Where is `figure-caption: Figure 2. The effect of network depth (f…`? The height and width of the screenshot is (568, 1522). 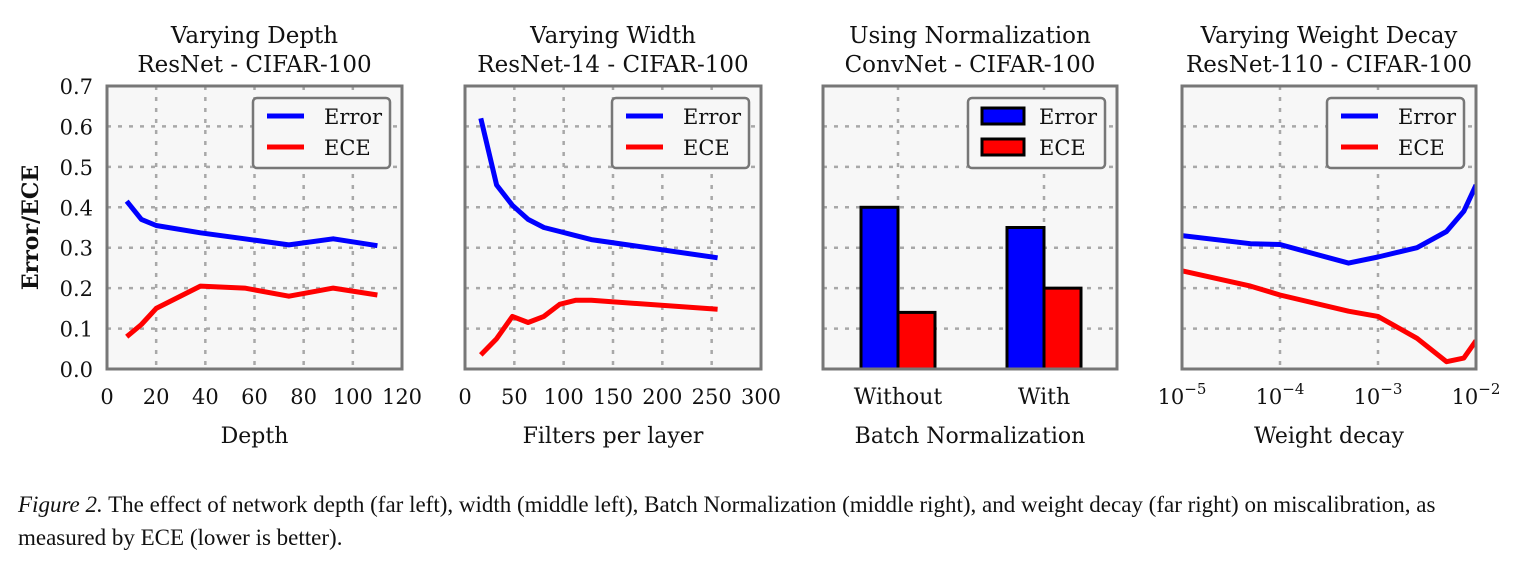 figure-caption: Figure 2. The effect of network depth (f… is located at coordinates (763, 521).